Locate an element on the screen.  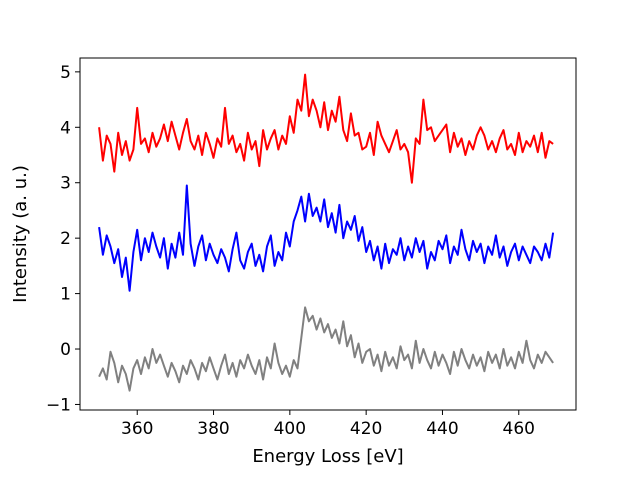
y-tick-label: 0 is located at coordinates (65, 350).